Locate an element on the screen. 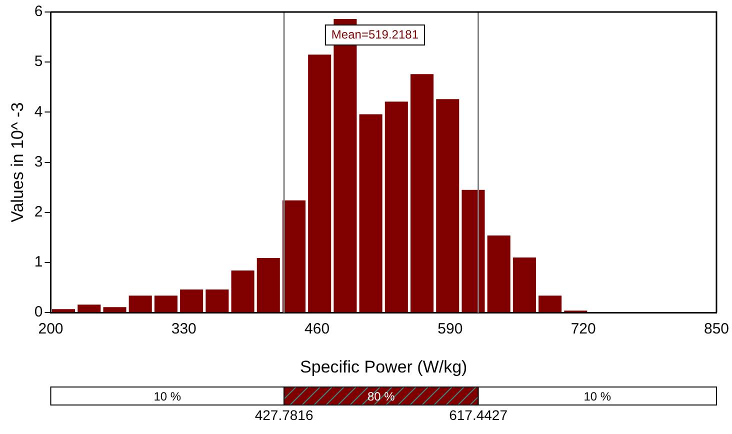 This screenshot has width=732, height=434. y-tick-label: 3 is located at coordinates (38, 161).